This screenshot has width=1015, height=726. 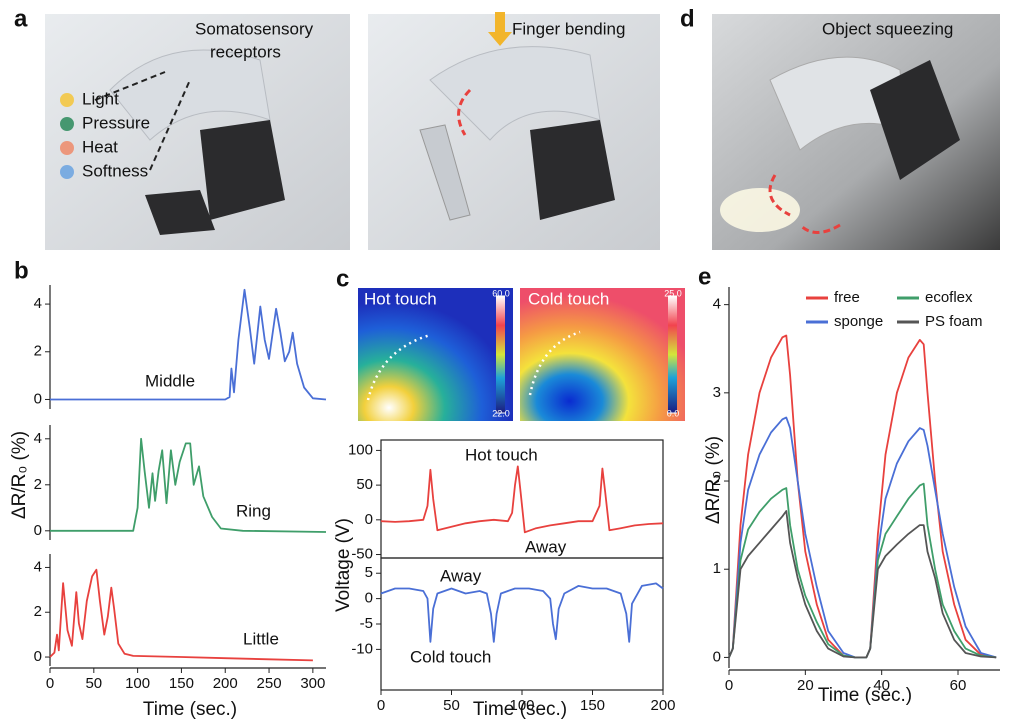 I want to click on photo-a2, so click(x=514, y=131).